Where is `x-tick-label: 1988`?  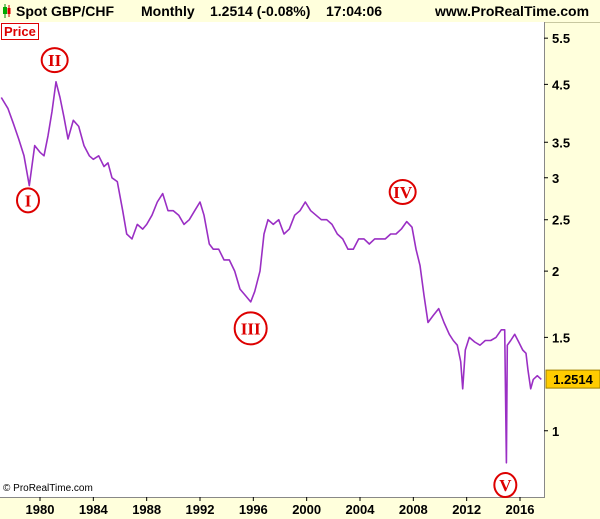 x-tick-label: 1988 is located at coordinates (146, 509).